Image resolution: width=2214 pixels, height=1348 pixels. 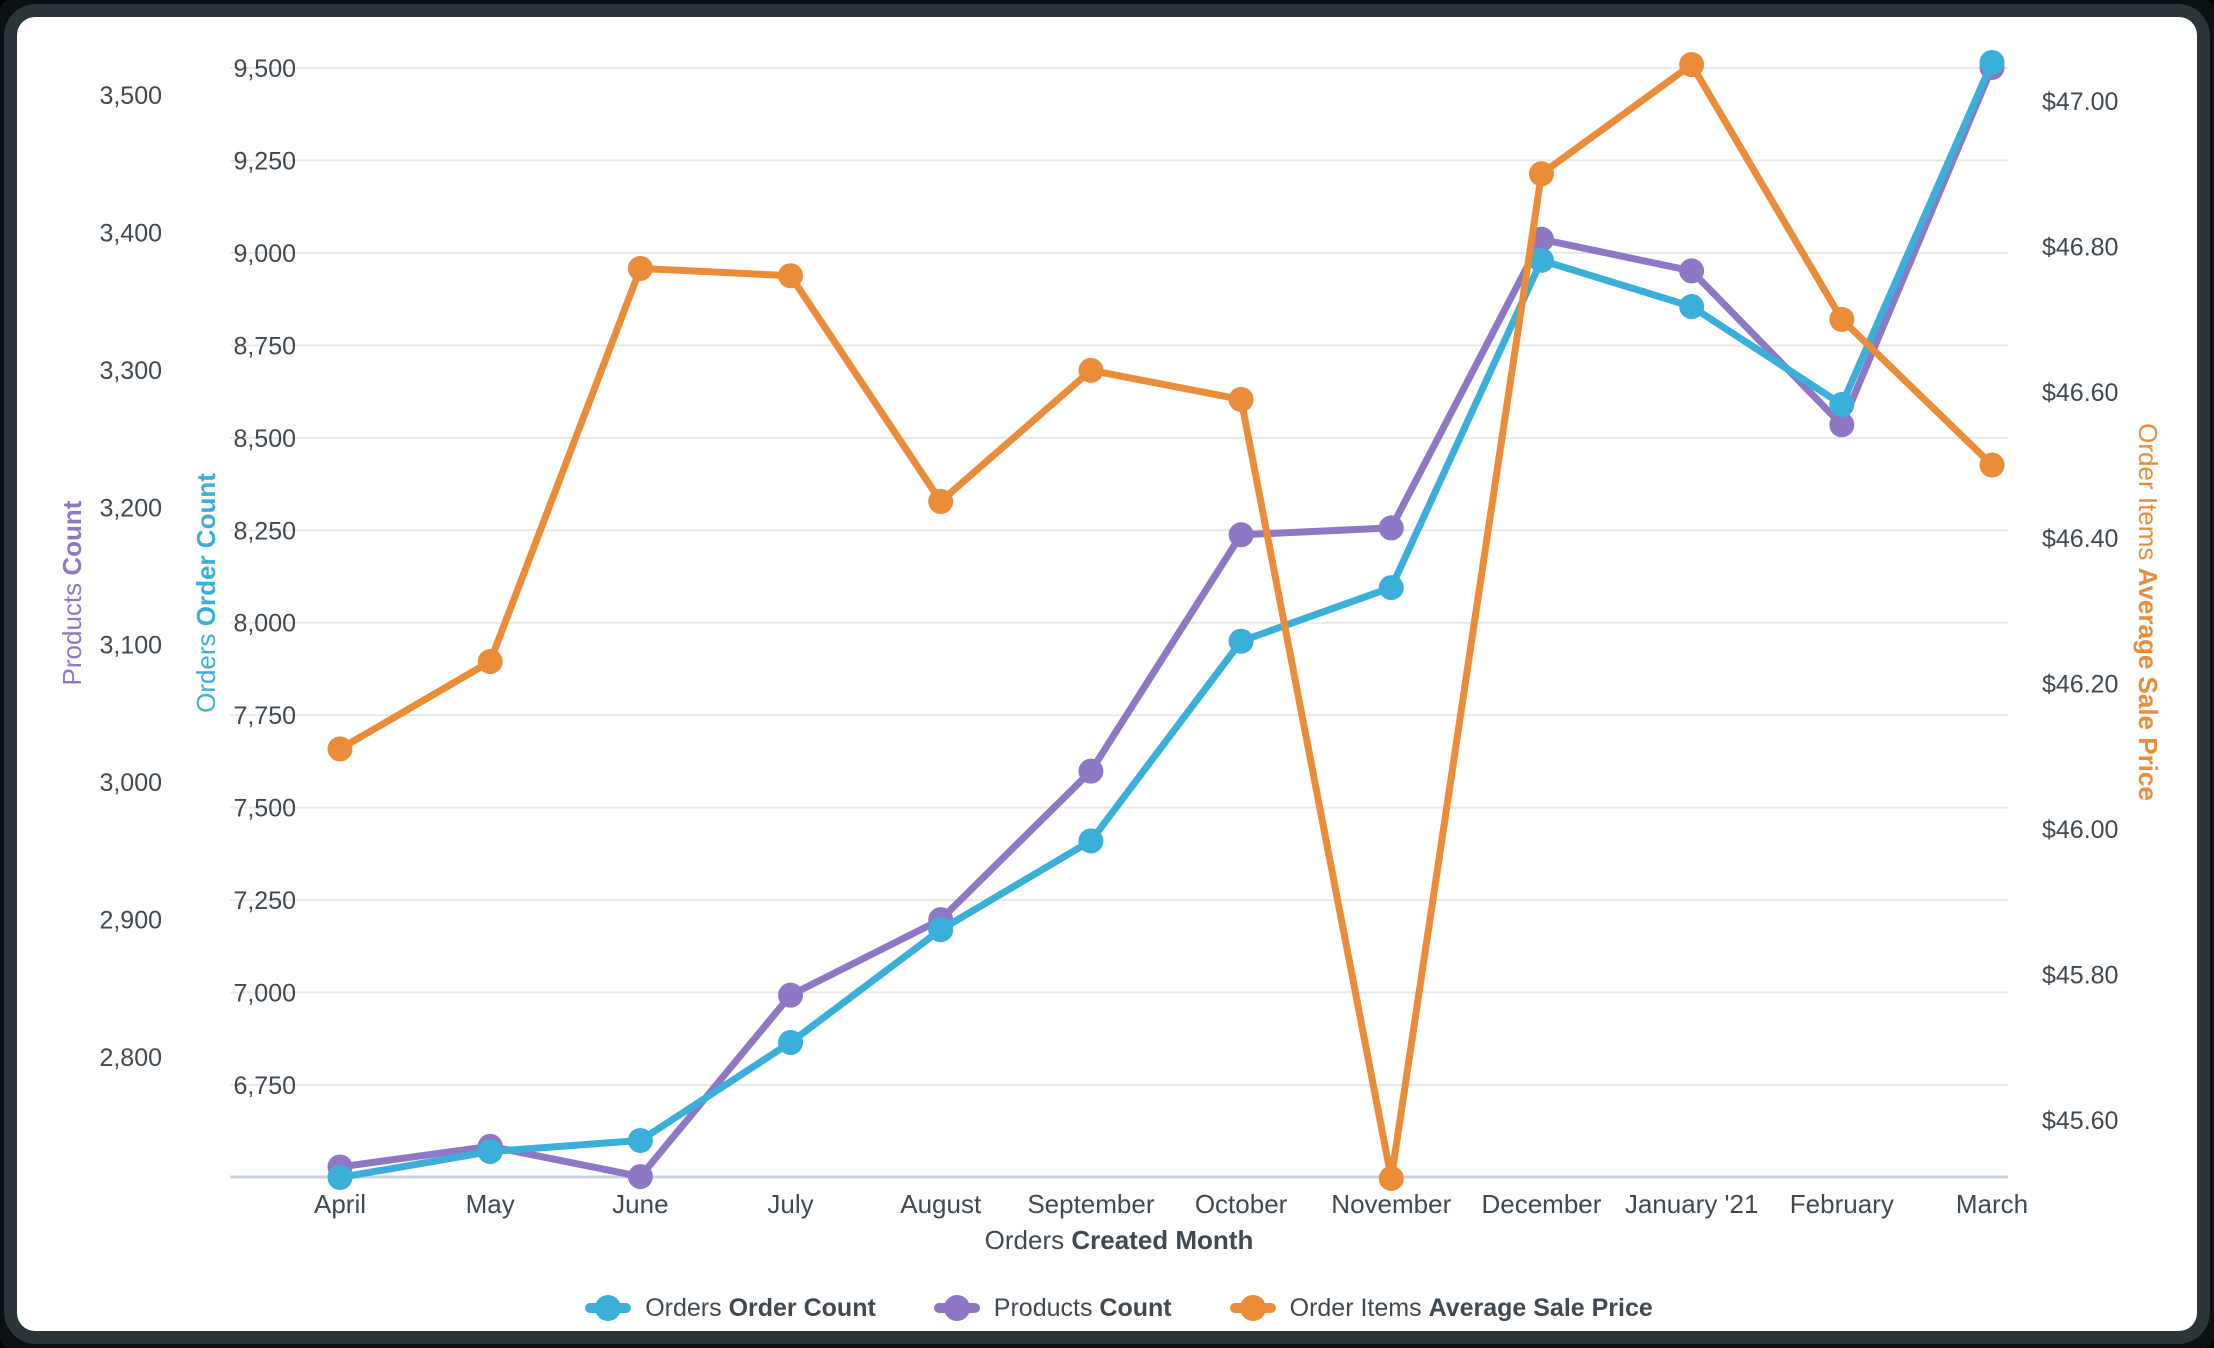 I want to click on products-axis-tick-label: 3,200, so click(x=130, y=508).